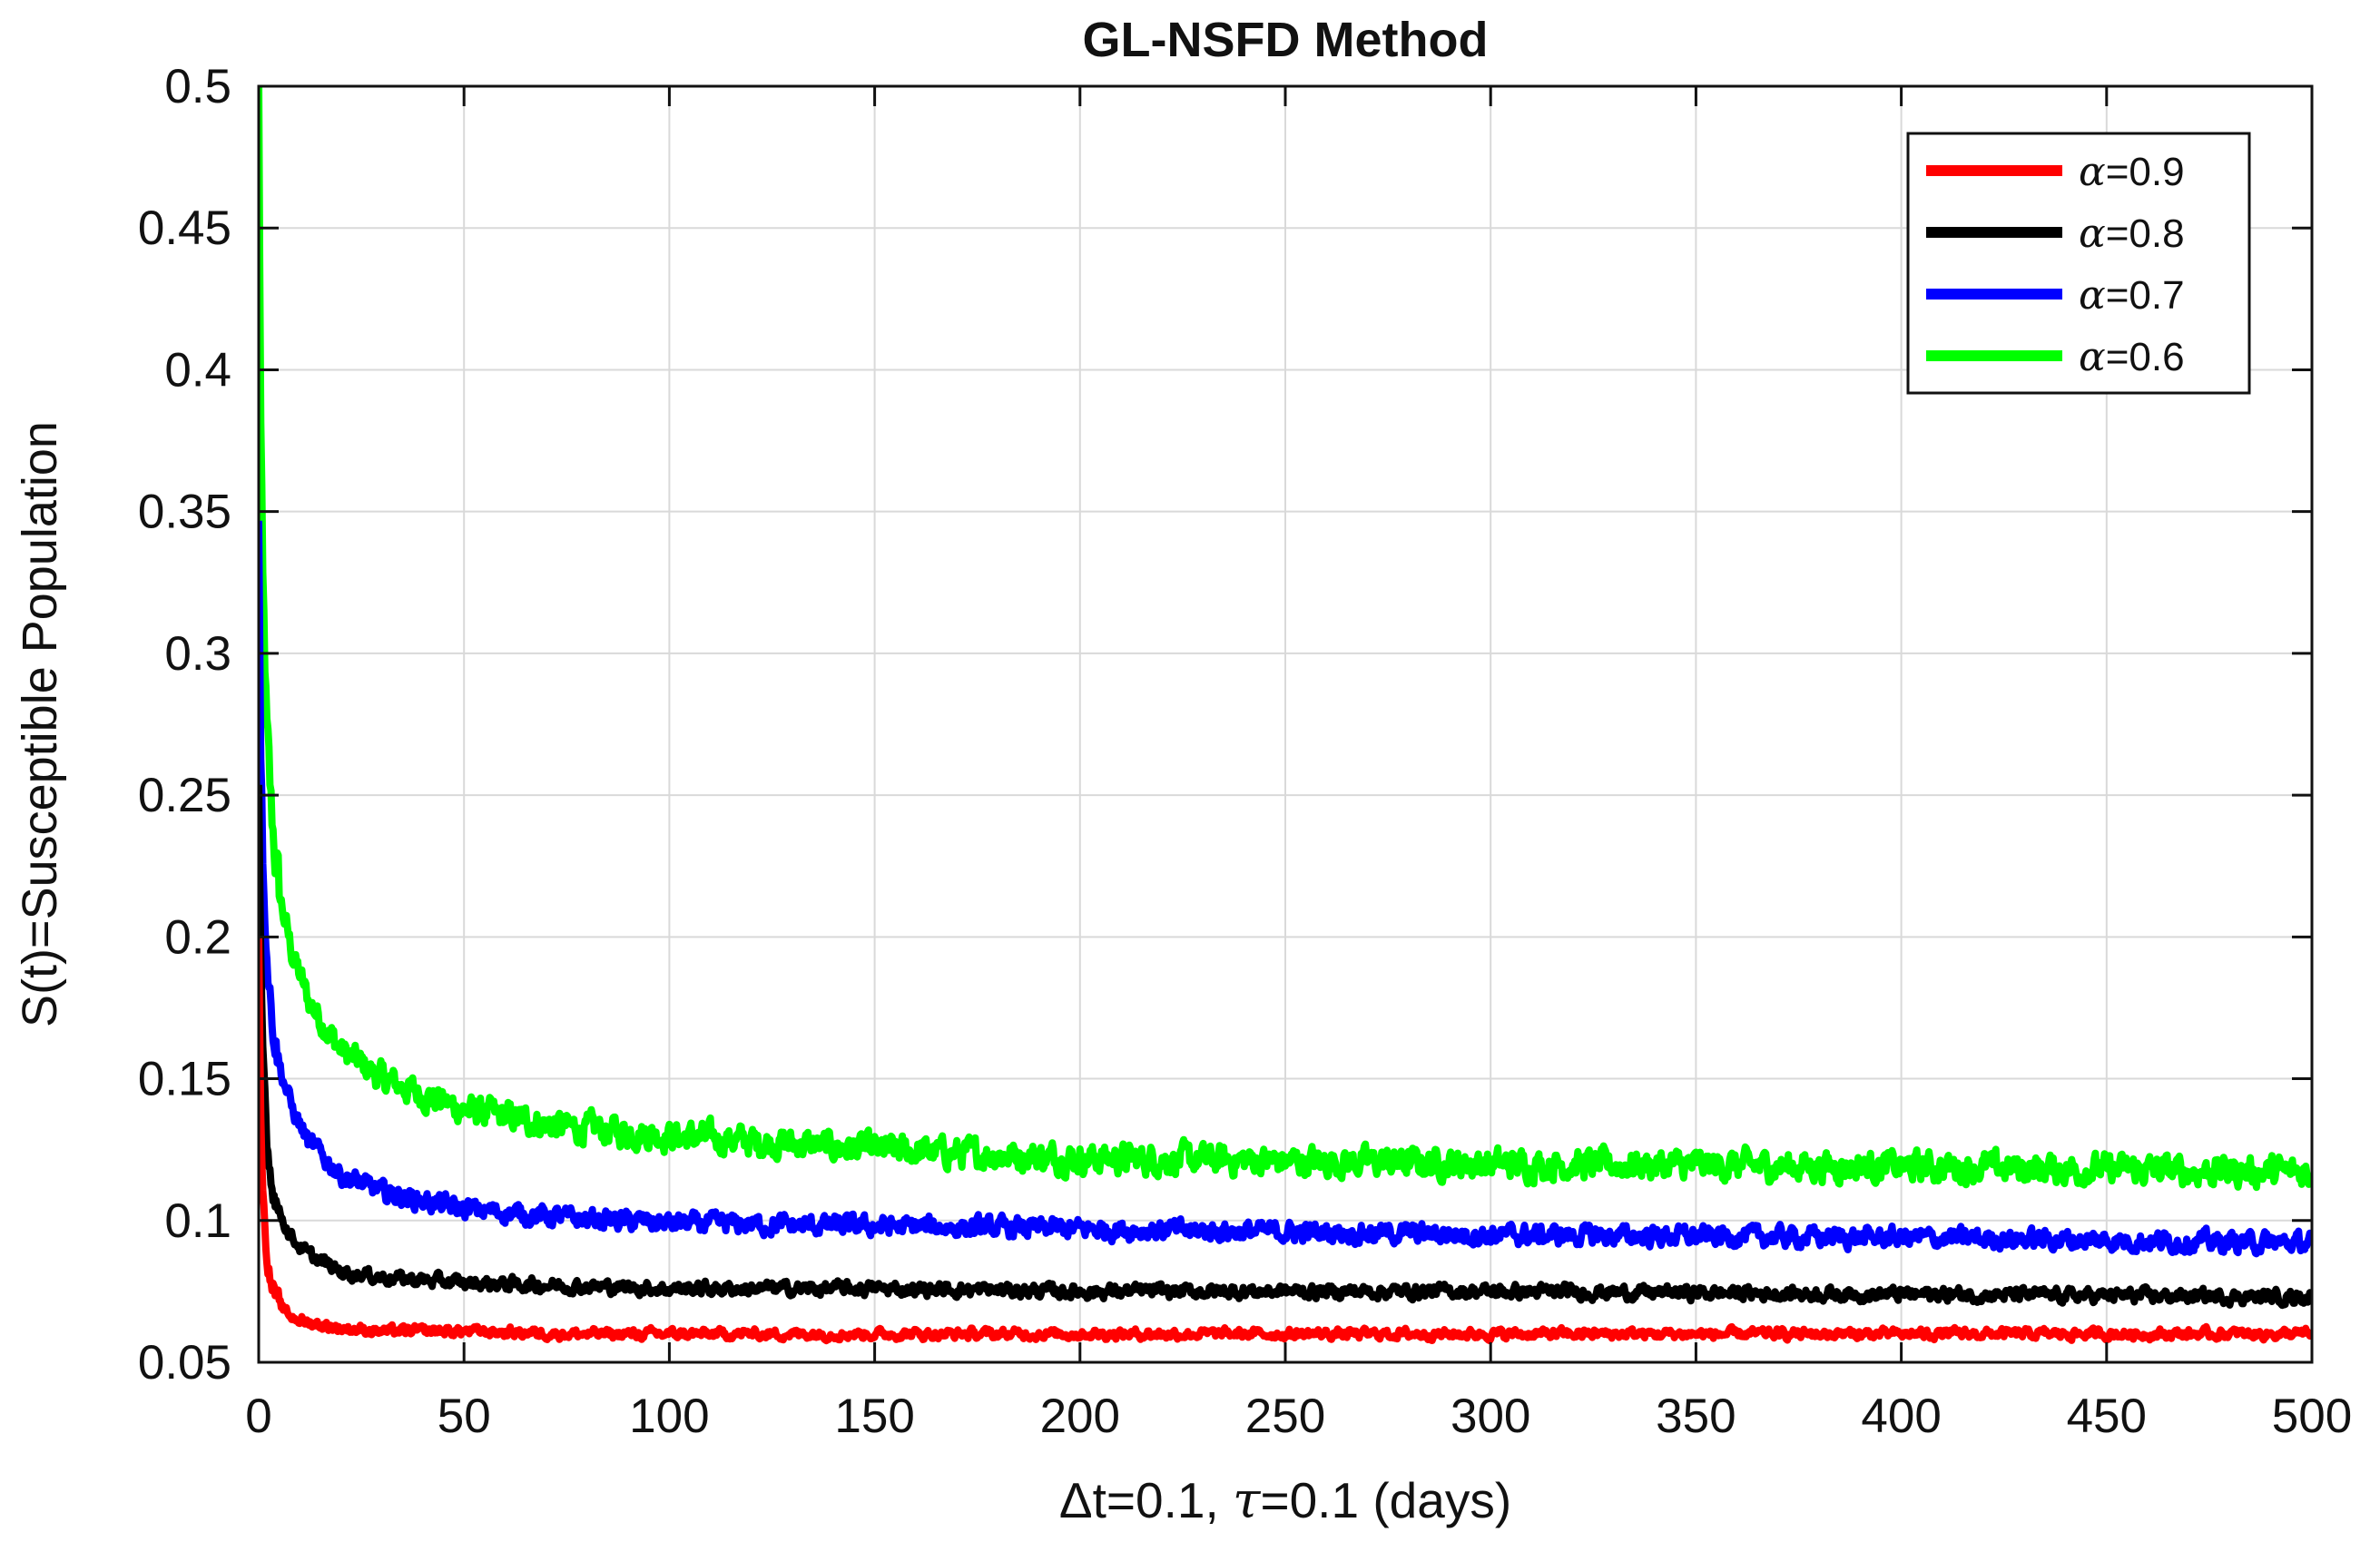 The image size is (2380, 1542). What do you see at coordinates (669, 1416) in the screenshot?
I see `x-tick-label: 100` at bounding box center [669, 1416].